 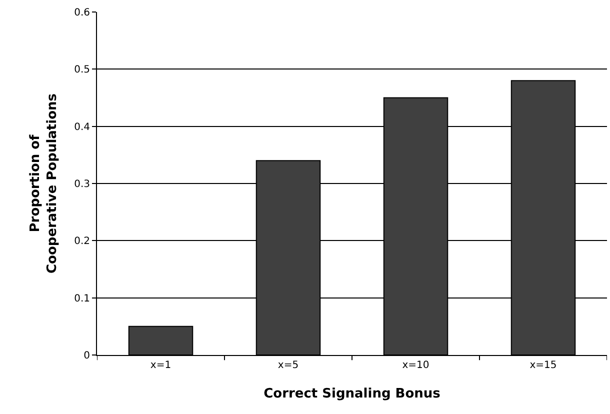 I want to click on x-tick-label: x=1, so click(x=161, y=365).